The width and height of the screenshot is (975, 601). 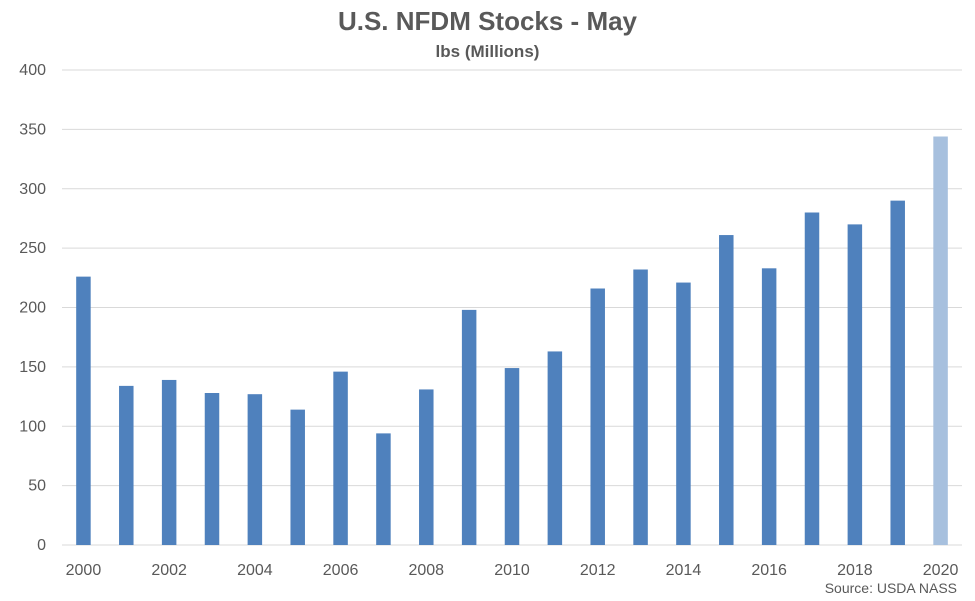 I want to click on y-tick-label: 50, so click(x=37, y=486).